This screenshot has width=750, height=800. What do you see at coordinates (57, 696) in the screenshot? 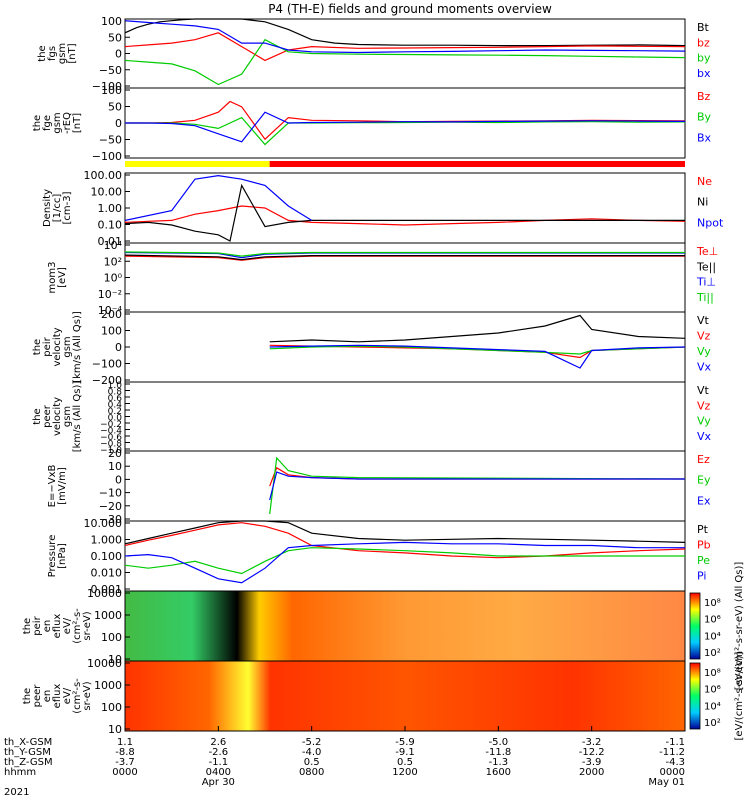
I see `y-axis-label: eflux` at bounding box center [57, 696].